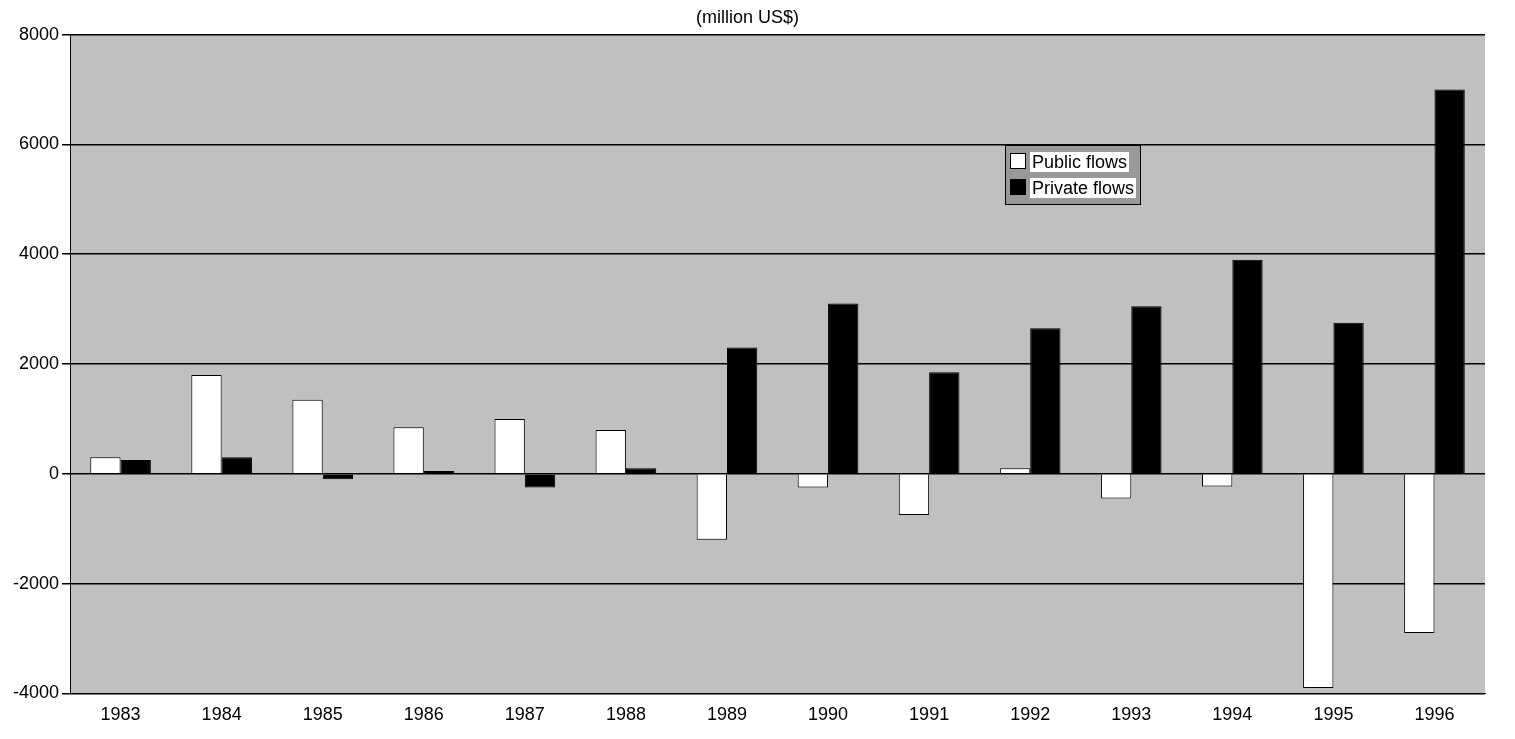 This screenshot has width=1515, height=739. What do you see at coordinates (120, 714) in the screenshot?
I see `x-tick-label: 1983` at bounding box center [120, 714].